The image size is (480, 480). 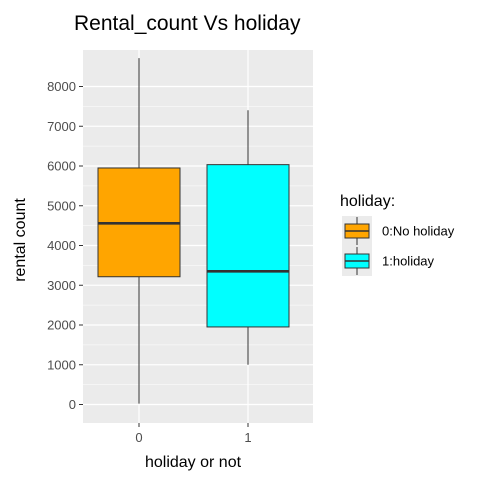 I want to click on legend-label: 1:holiday, so click(x=408, y=261).